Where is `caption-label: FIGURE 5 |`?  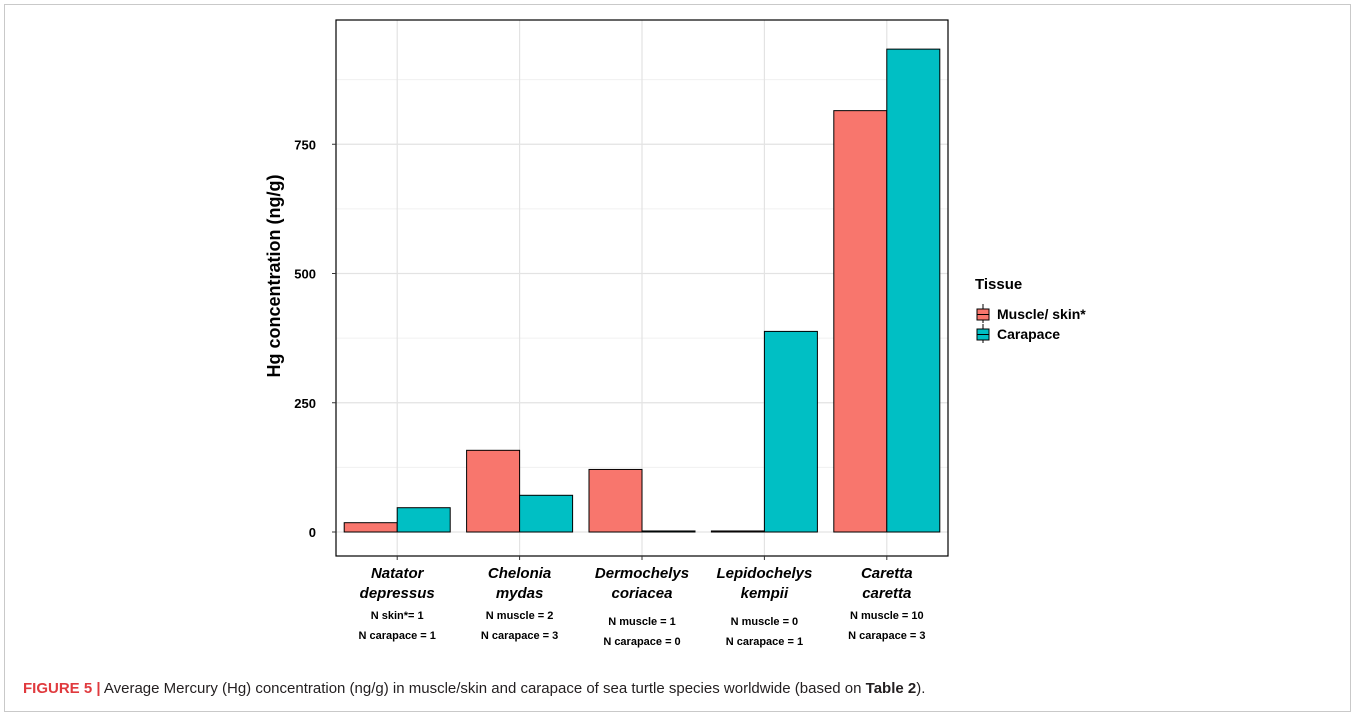 caption-label: FIGURE 5 | is located at coordinates (62, 688).